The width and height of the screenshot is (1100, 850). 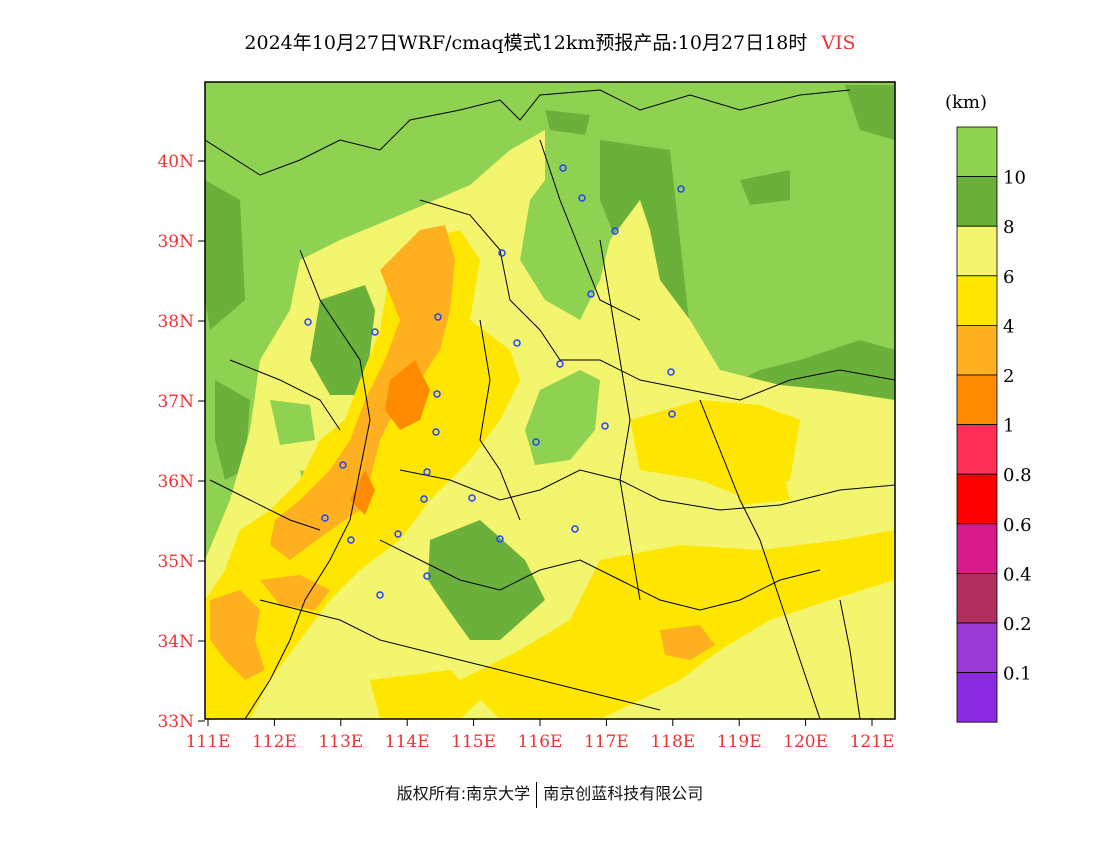 I want to click on lon-label: 118E, so click(x=672, y=742).